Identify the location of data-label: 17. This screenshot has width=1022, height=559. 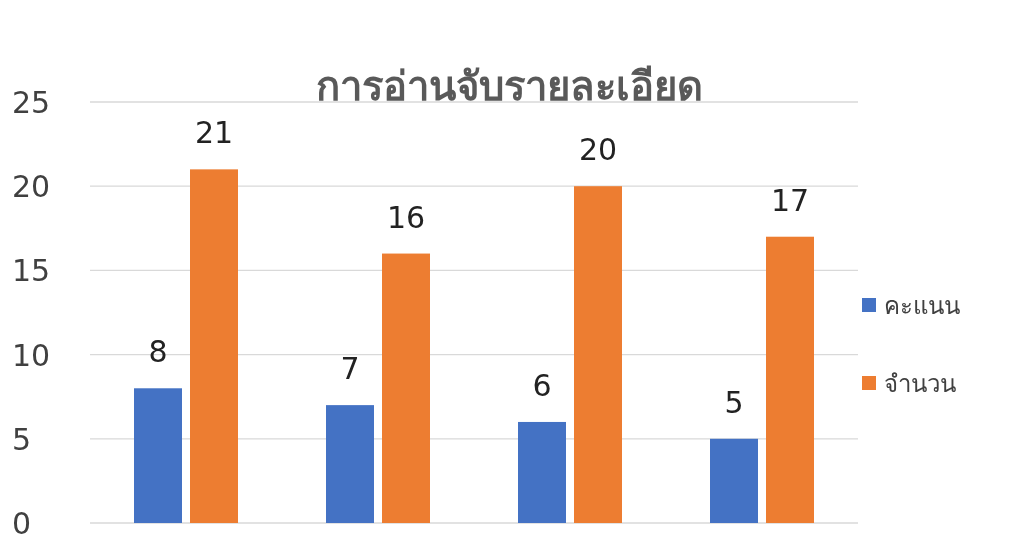
(790, 200).